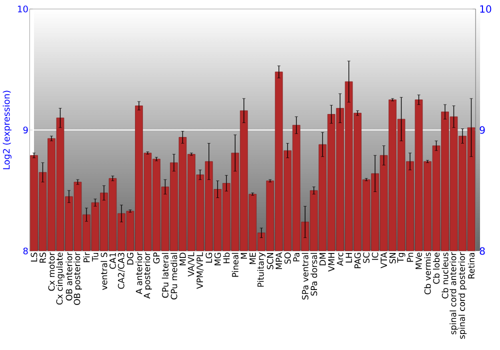 This screenshot has height=350, width=500. I want to click on y-tick-label: 8, so click(25, 251).